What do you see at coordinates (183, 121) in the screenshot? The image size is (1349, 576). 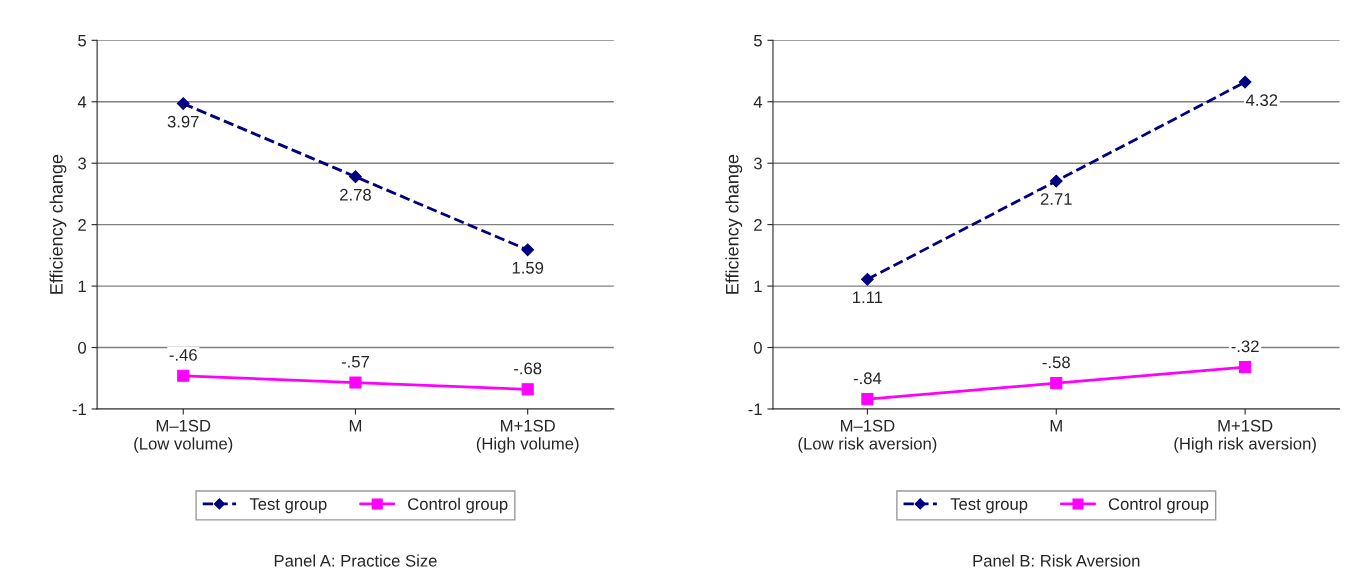 I see `data-label: 3.97` at bounding box center [183, 121].